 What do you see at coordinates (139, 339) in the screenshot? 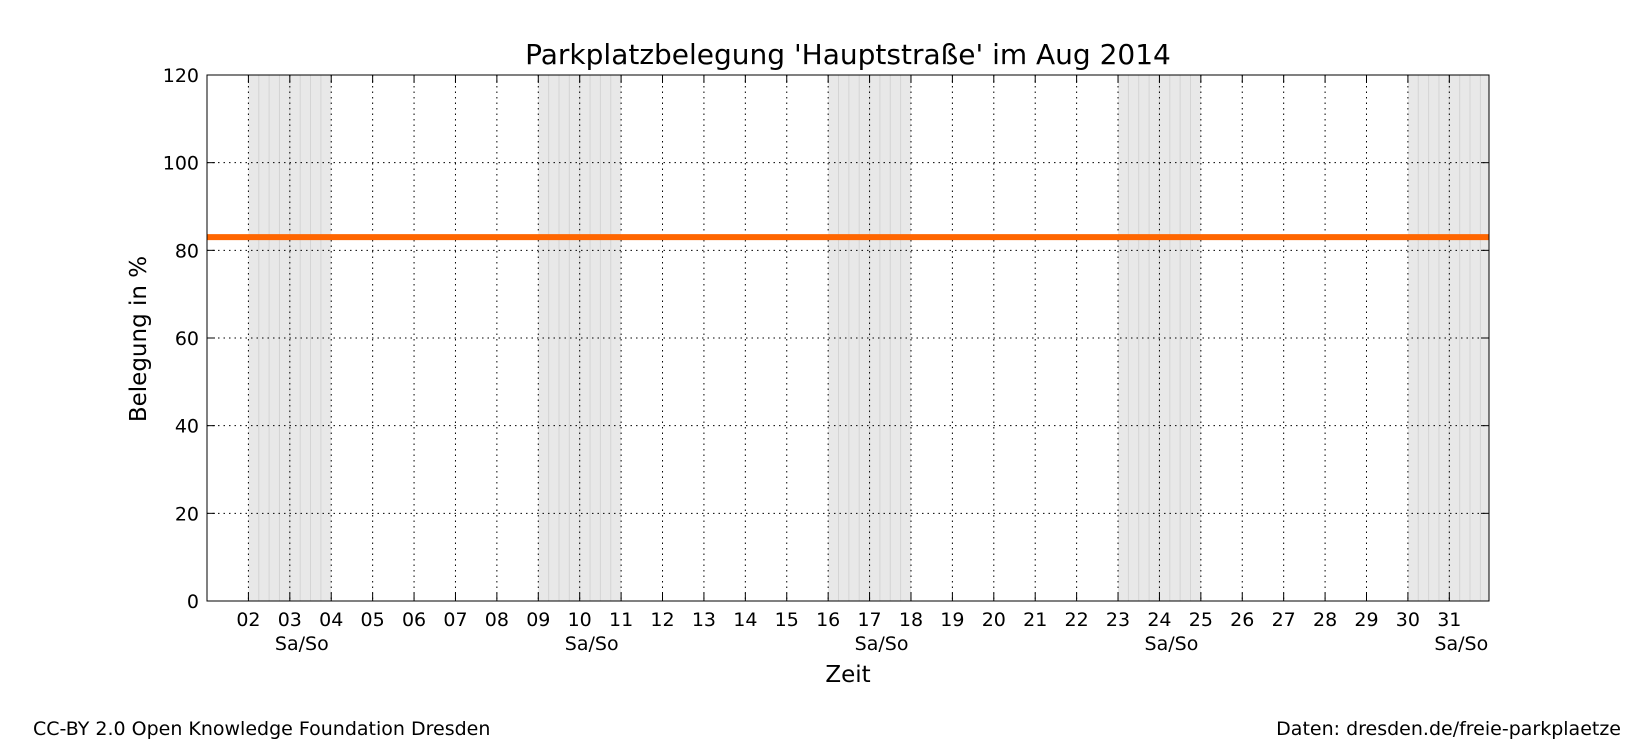
I see `y-axis-label: Belegung in %` at bounding box center [139, 339].